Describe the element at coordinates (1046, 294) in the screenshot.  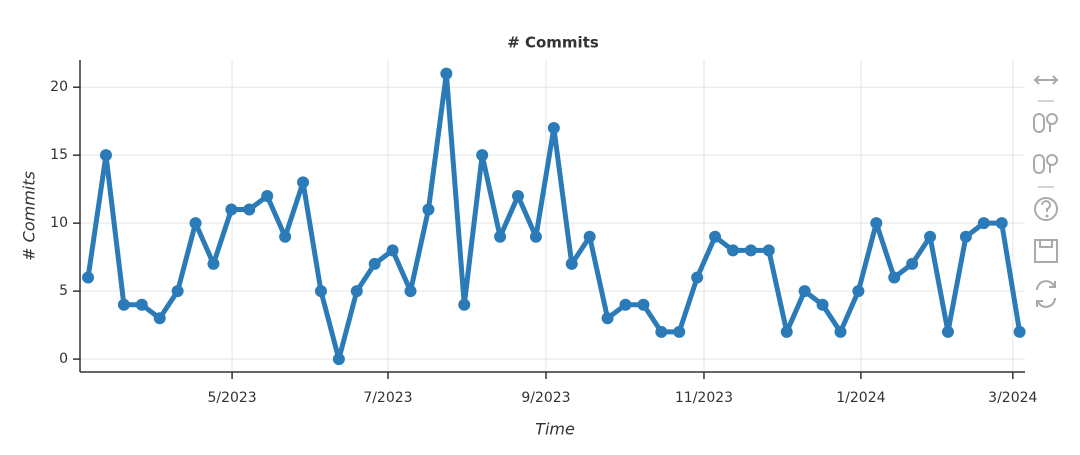
I see `reset-tool` at that location.